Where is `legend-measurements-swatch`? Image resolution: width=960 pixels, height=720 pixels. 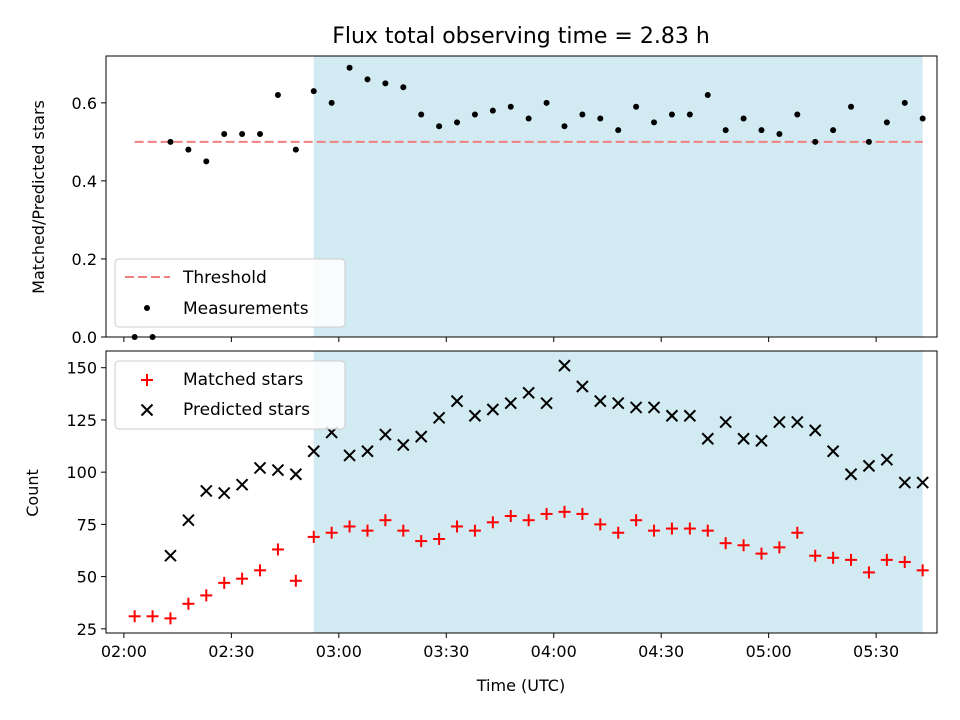
legend-measurements-swatch is located at coordinates (147, 308).